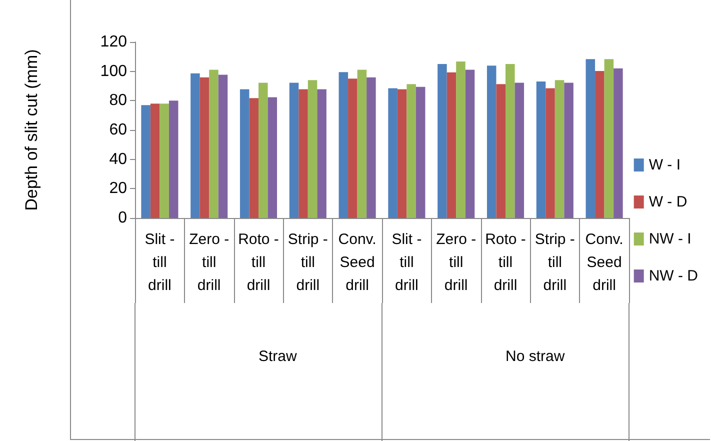  I want to click on y-tick-label: 100, so click(114, 71).